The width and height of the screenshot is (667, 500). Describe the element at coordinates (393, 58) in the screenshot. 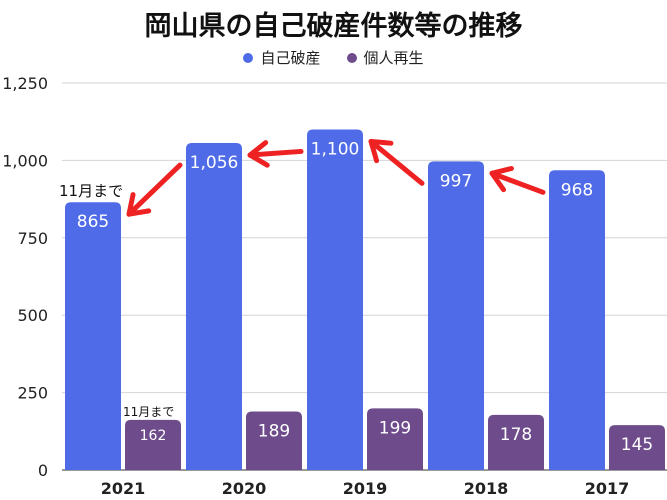

I see `legend-label-kojin-saisei: 個人再生` at that location.